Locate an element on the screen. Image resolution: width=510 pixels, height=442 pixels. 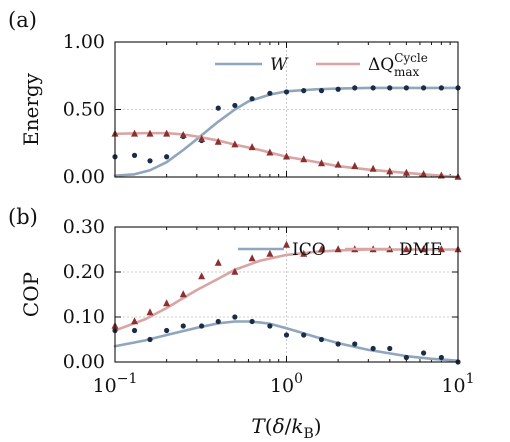
legend: ICO DME is located at coordinates (340, 250).